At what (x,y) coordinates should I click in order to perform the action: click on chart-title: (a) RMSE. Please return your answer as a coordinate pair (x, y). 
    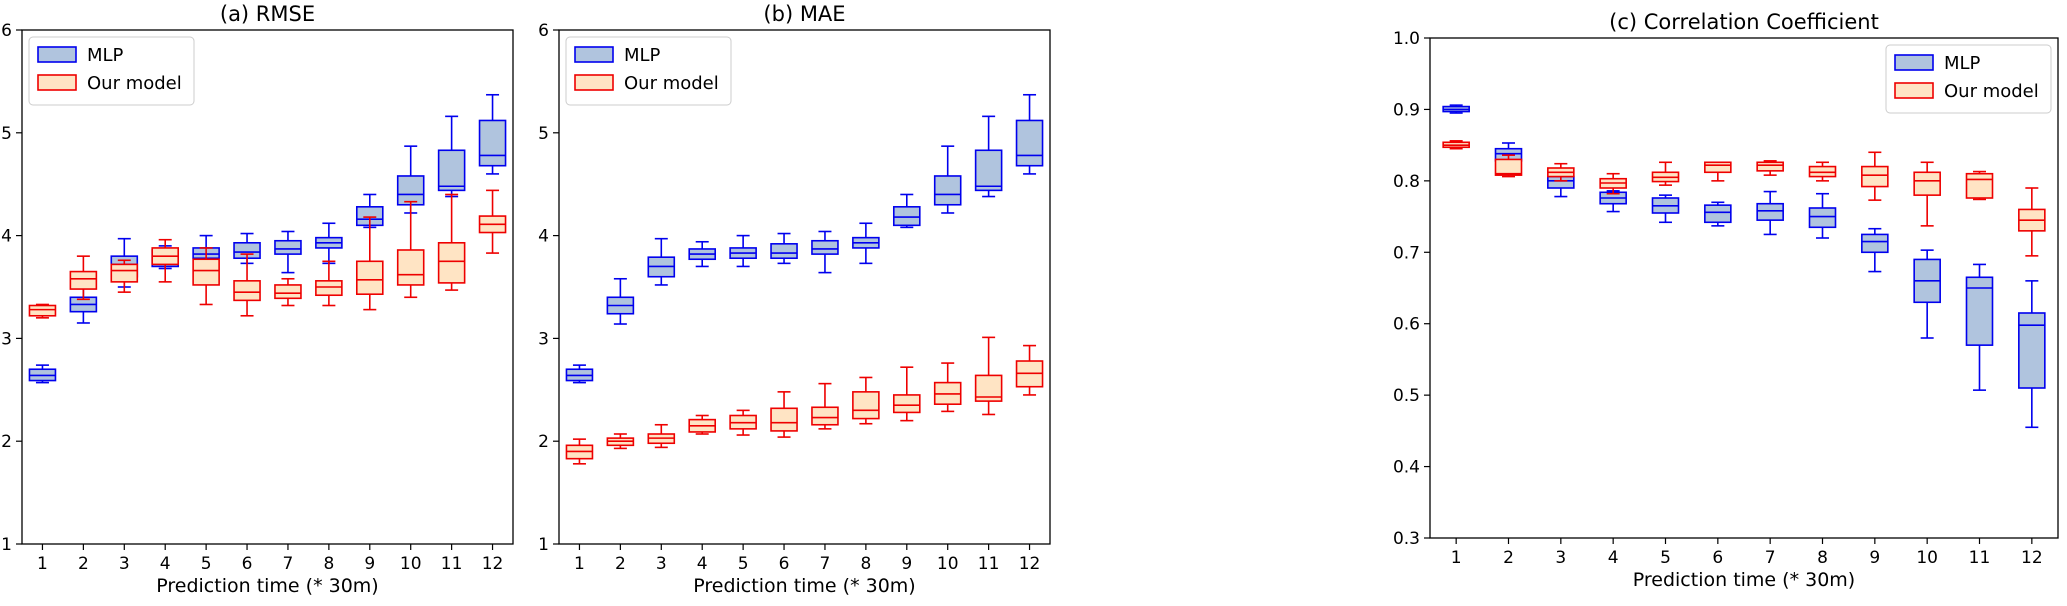
    Looking at the image, I should click on (267, 14).